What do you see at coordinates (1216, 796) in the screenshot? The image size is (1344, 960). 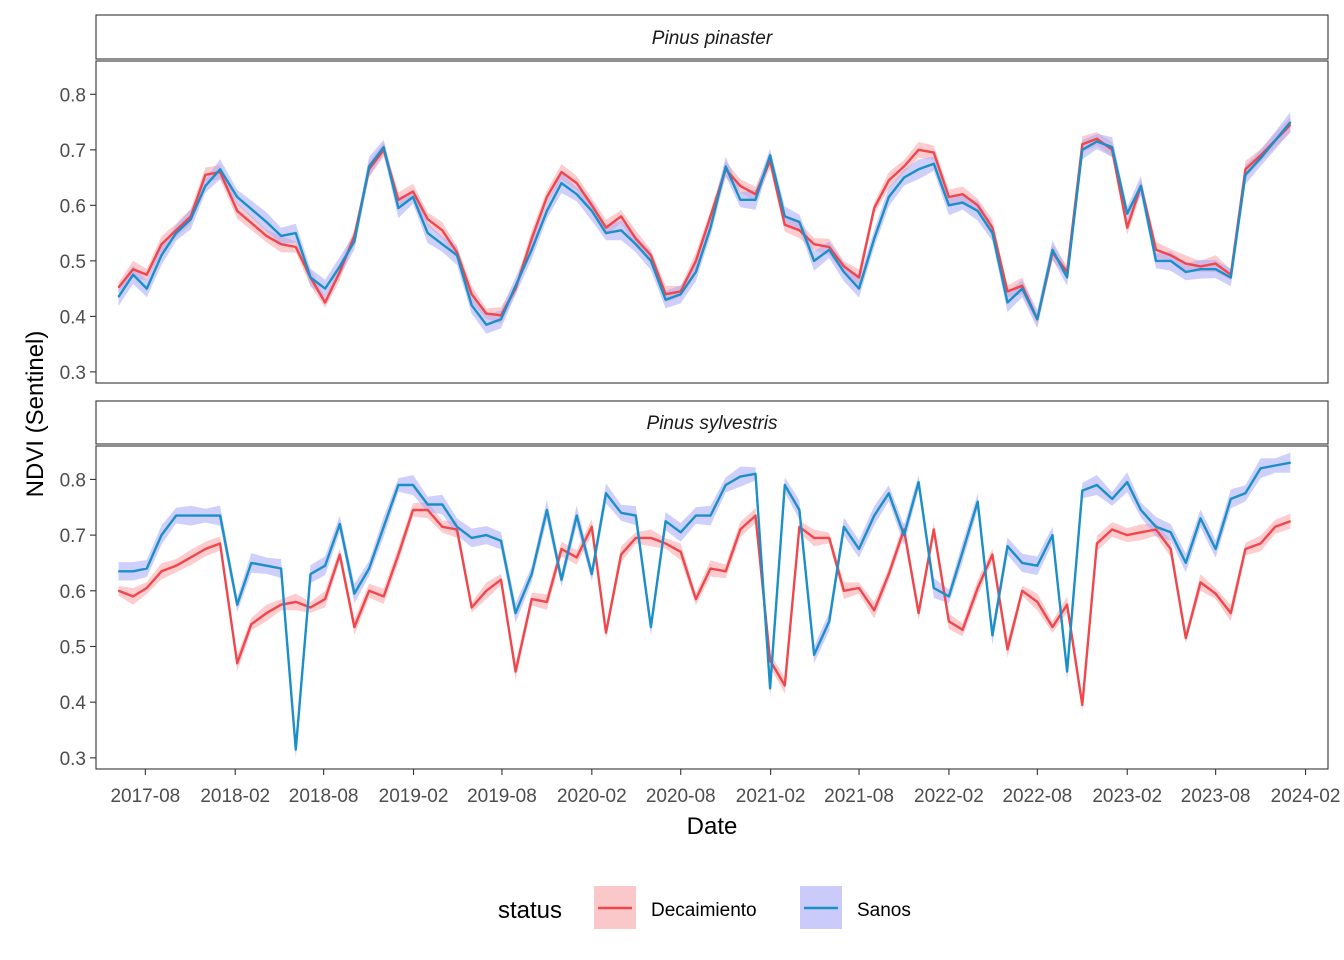 I see `x-tick-label: 2023-08` at bounding box center [1216, 796].